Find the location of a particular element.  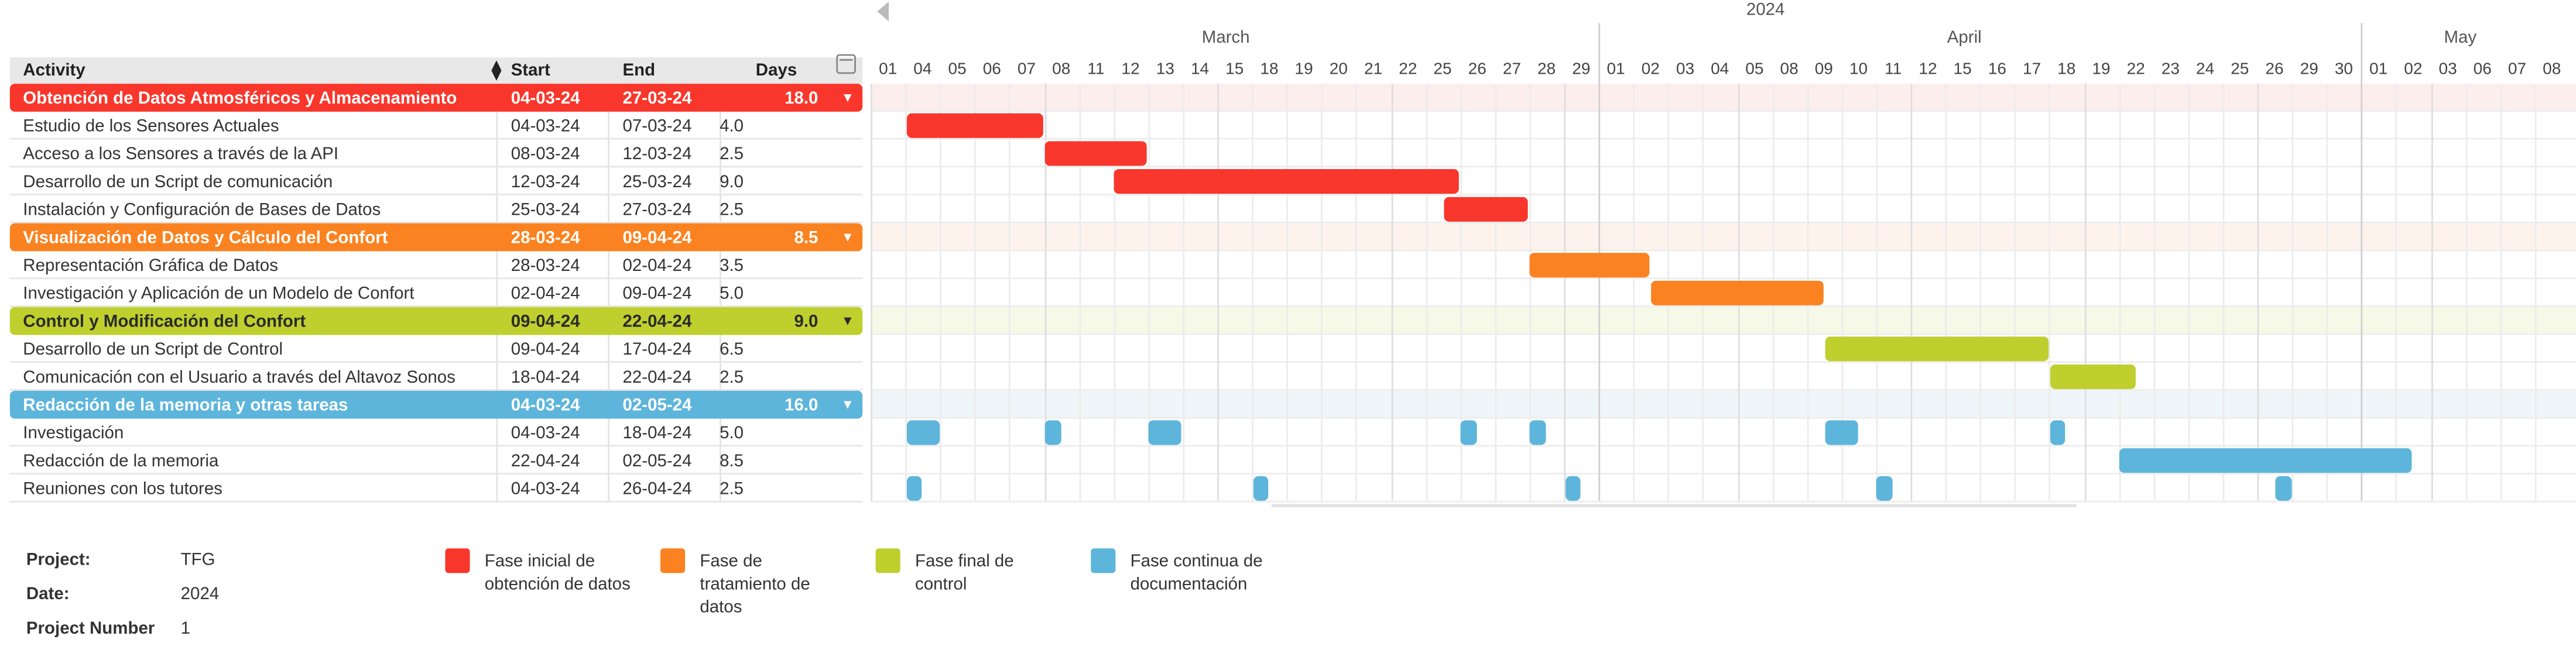

calendar-icon is located at coordinates (846, 64).